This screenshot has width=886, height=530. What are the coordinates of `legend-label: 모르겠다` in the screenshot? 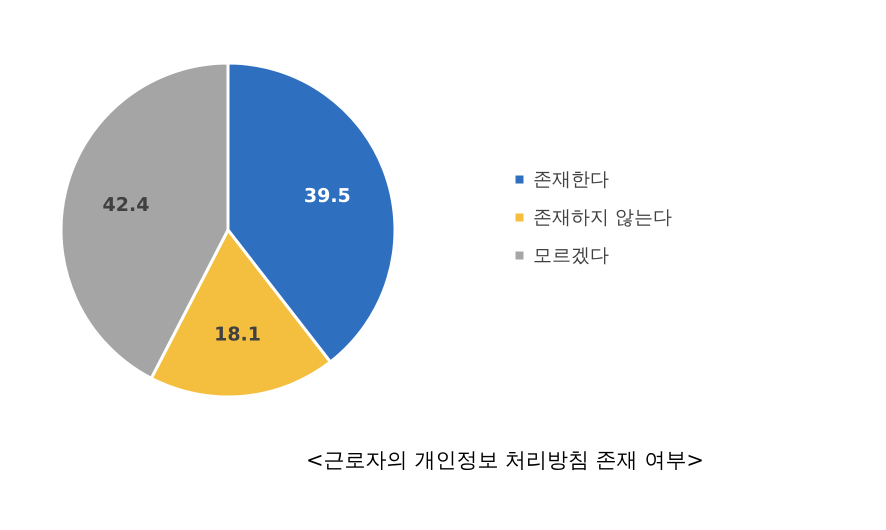 It's located at (571, 255).